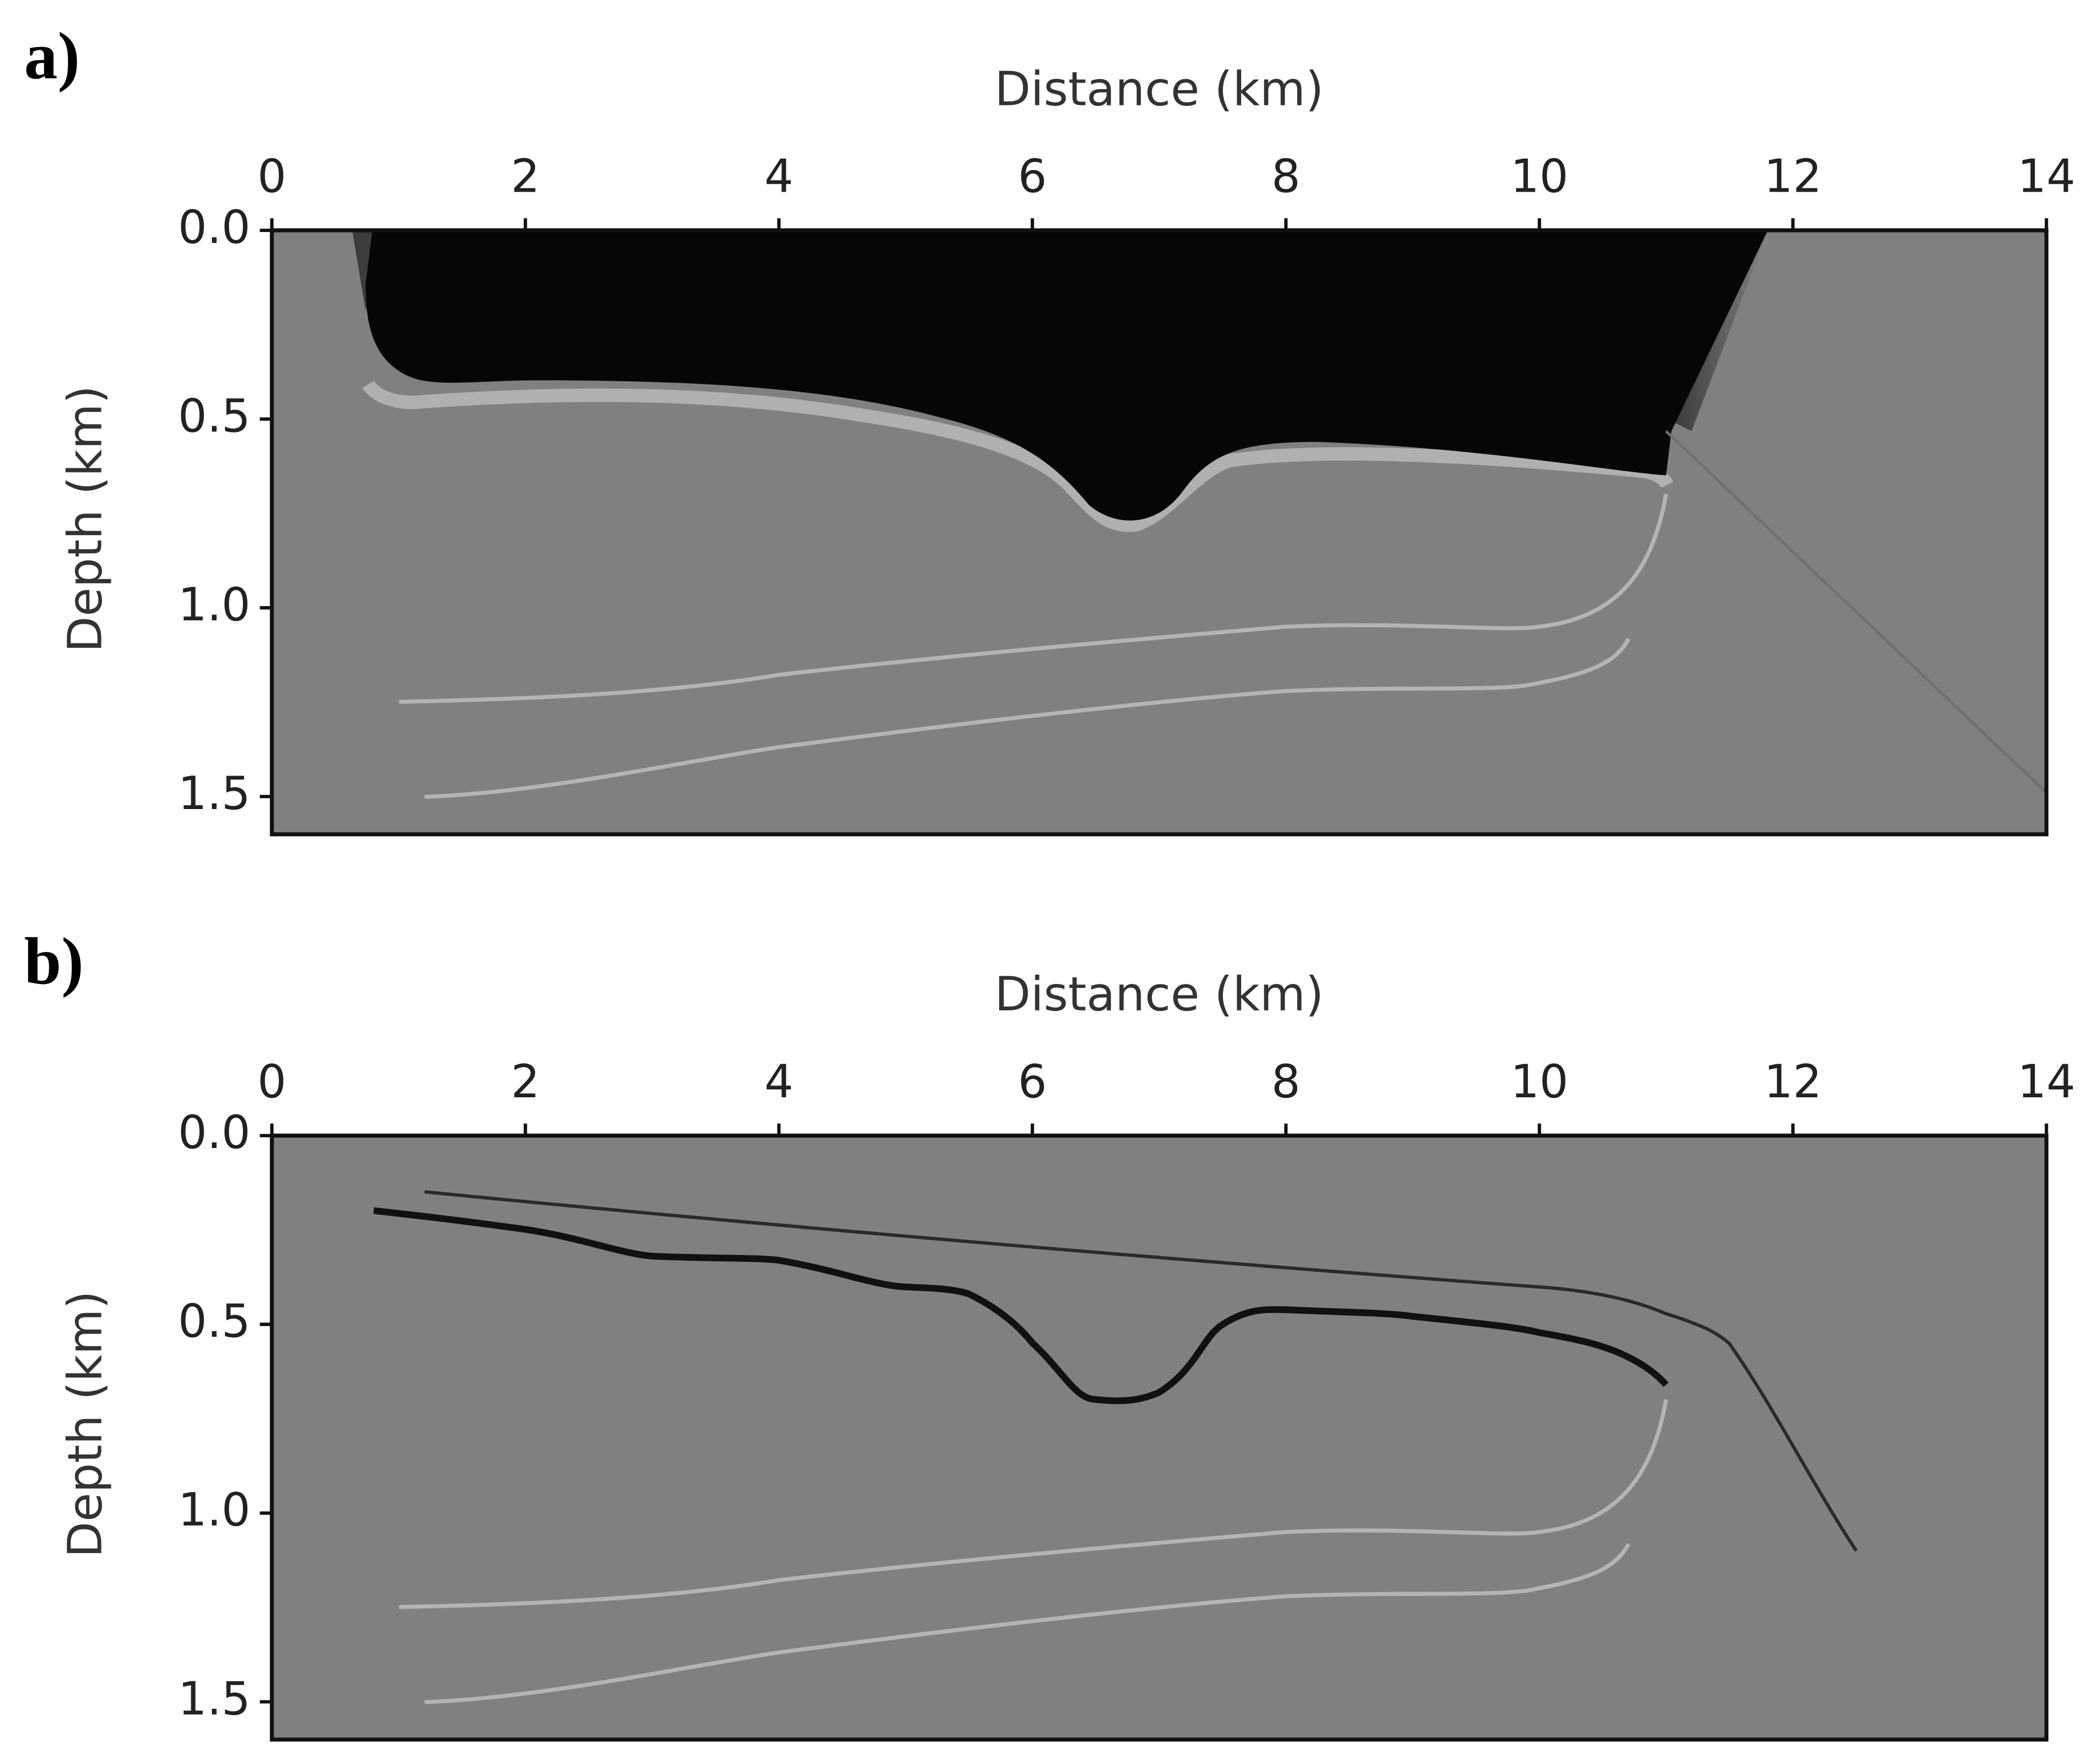 The width and height of the screenshot is (2100, 1761). I want to click on panel-label: b), so click(54, 961).